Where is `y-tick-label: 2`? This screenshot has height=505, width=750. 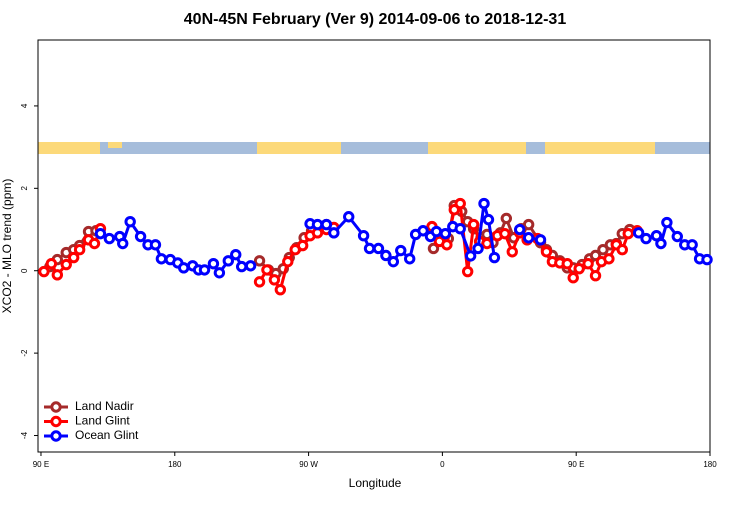
y-tick-label: 2 is located at coordinates (24, 188).